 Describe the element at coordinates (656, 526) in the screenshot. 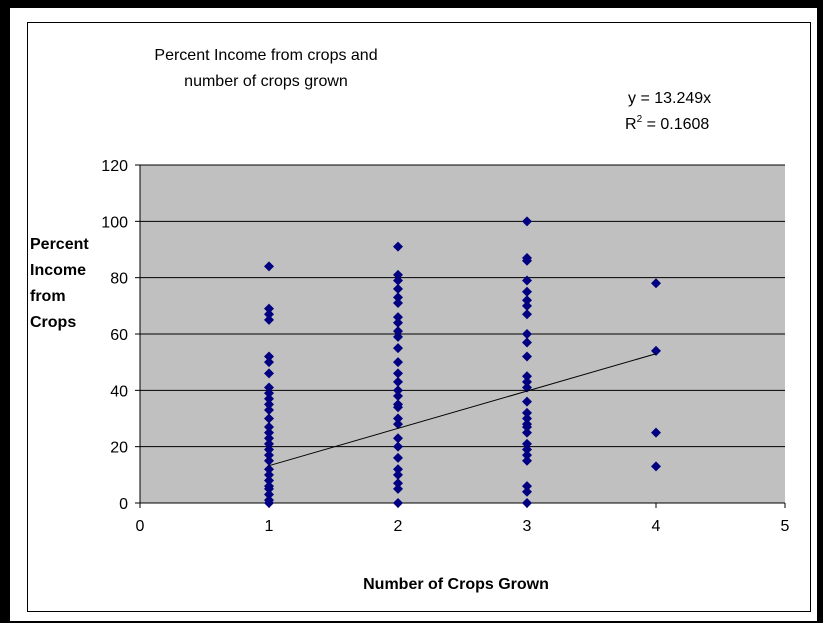

I see `x-tick-label: 4` at that location.